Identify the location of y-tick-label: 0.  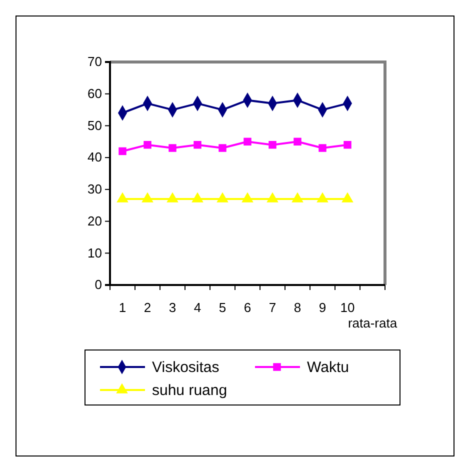
(98, 284).